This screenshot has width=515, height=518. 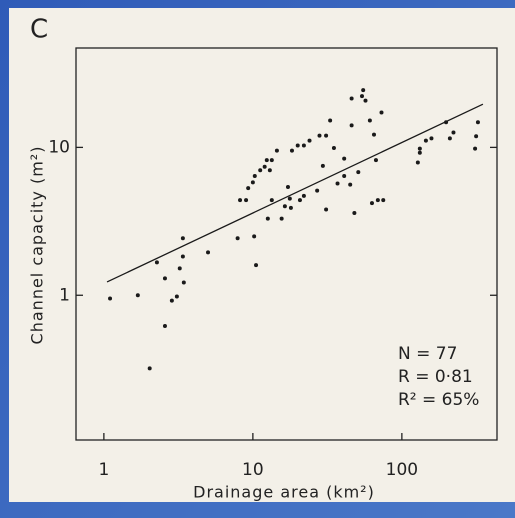 What do you see at coordinates (37, 245) in the screenshot?
I see `y-axis-label: Channel capacity (m²)` at bounding box center [37, 245].